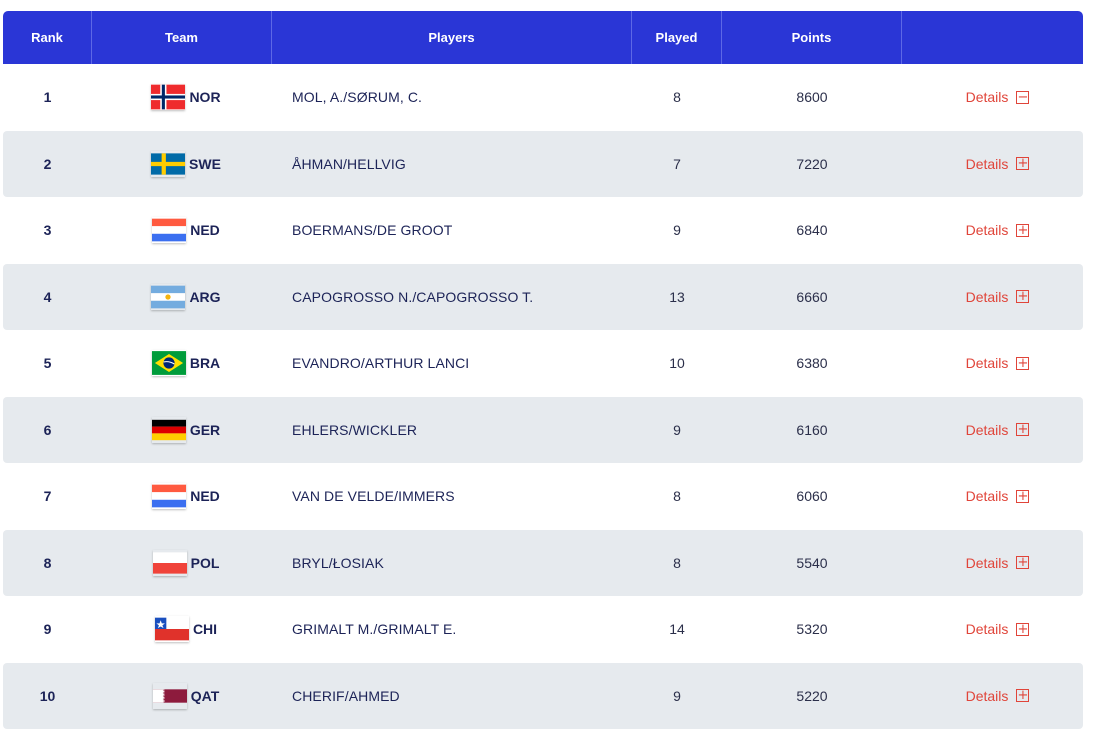 The width and height of the screenshot is (1093, 735). What do you see at coordinates (47, 695) in the screenshot?
I see `rank-cell: 10` at bounding box center [47, 695].